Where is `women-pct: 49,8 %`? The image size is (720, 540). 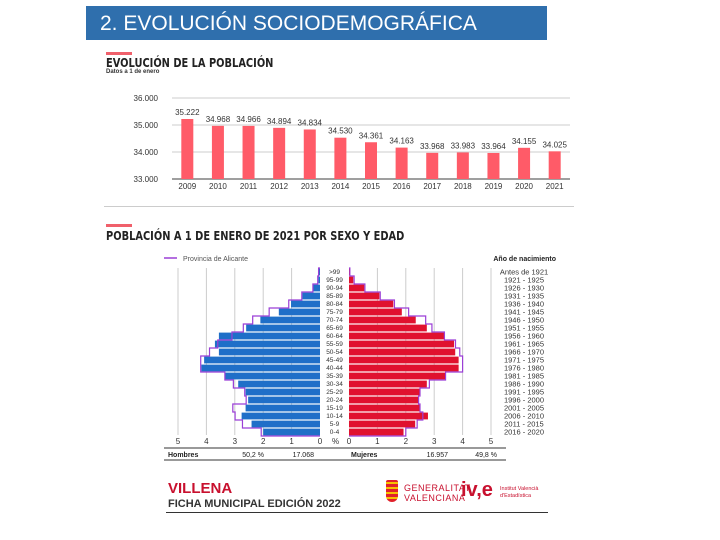
women-pct: 49,8 % is located at coordinates (486, 455).